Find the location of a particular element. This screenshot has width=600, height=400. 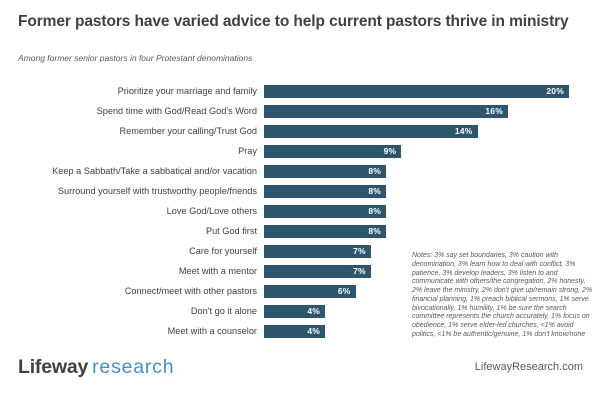

chart-row: Pray 9% is located at coordinates (298, 151).